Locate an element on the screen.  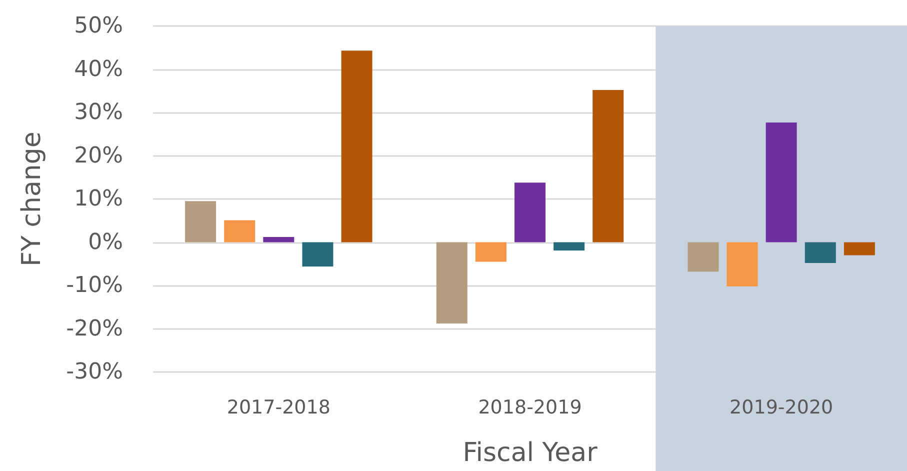
y-tick-label: 10% is located at coordinates (98, 199).